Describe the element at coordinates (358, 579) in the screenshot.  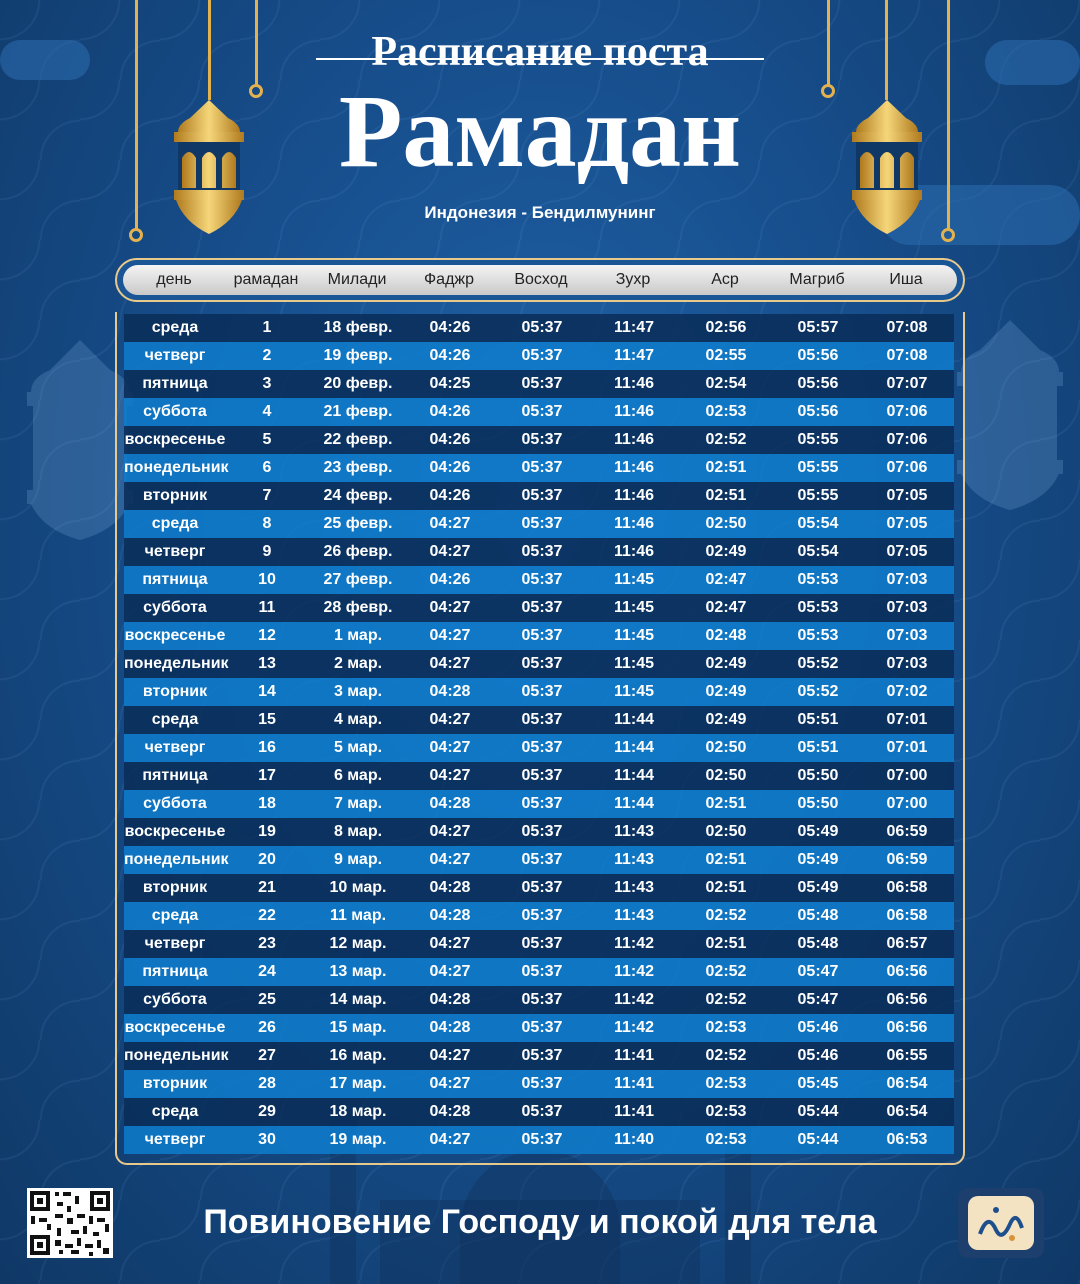
I see `cell-gregorian: 27 февр.` at that location.